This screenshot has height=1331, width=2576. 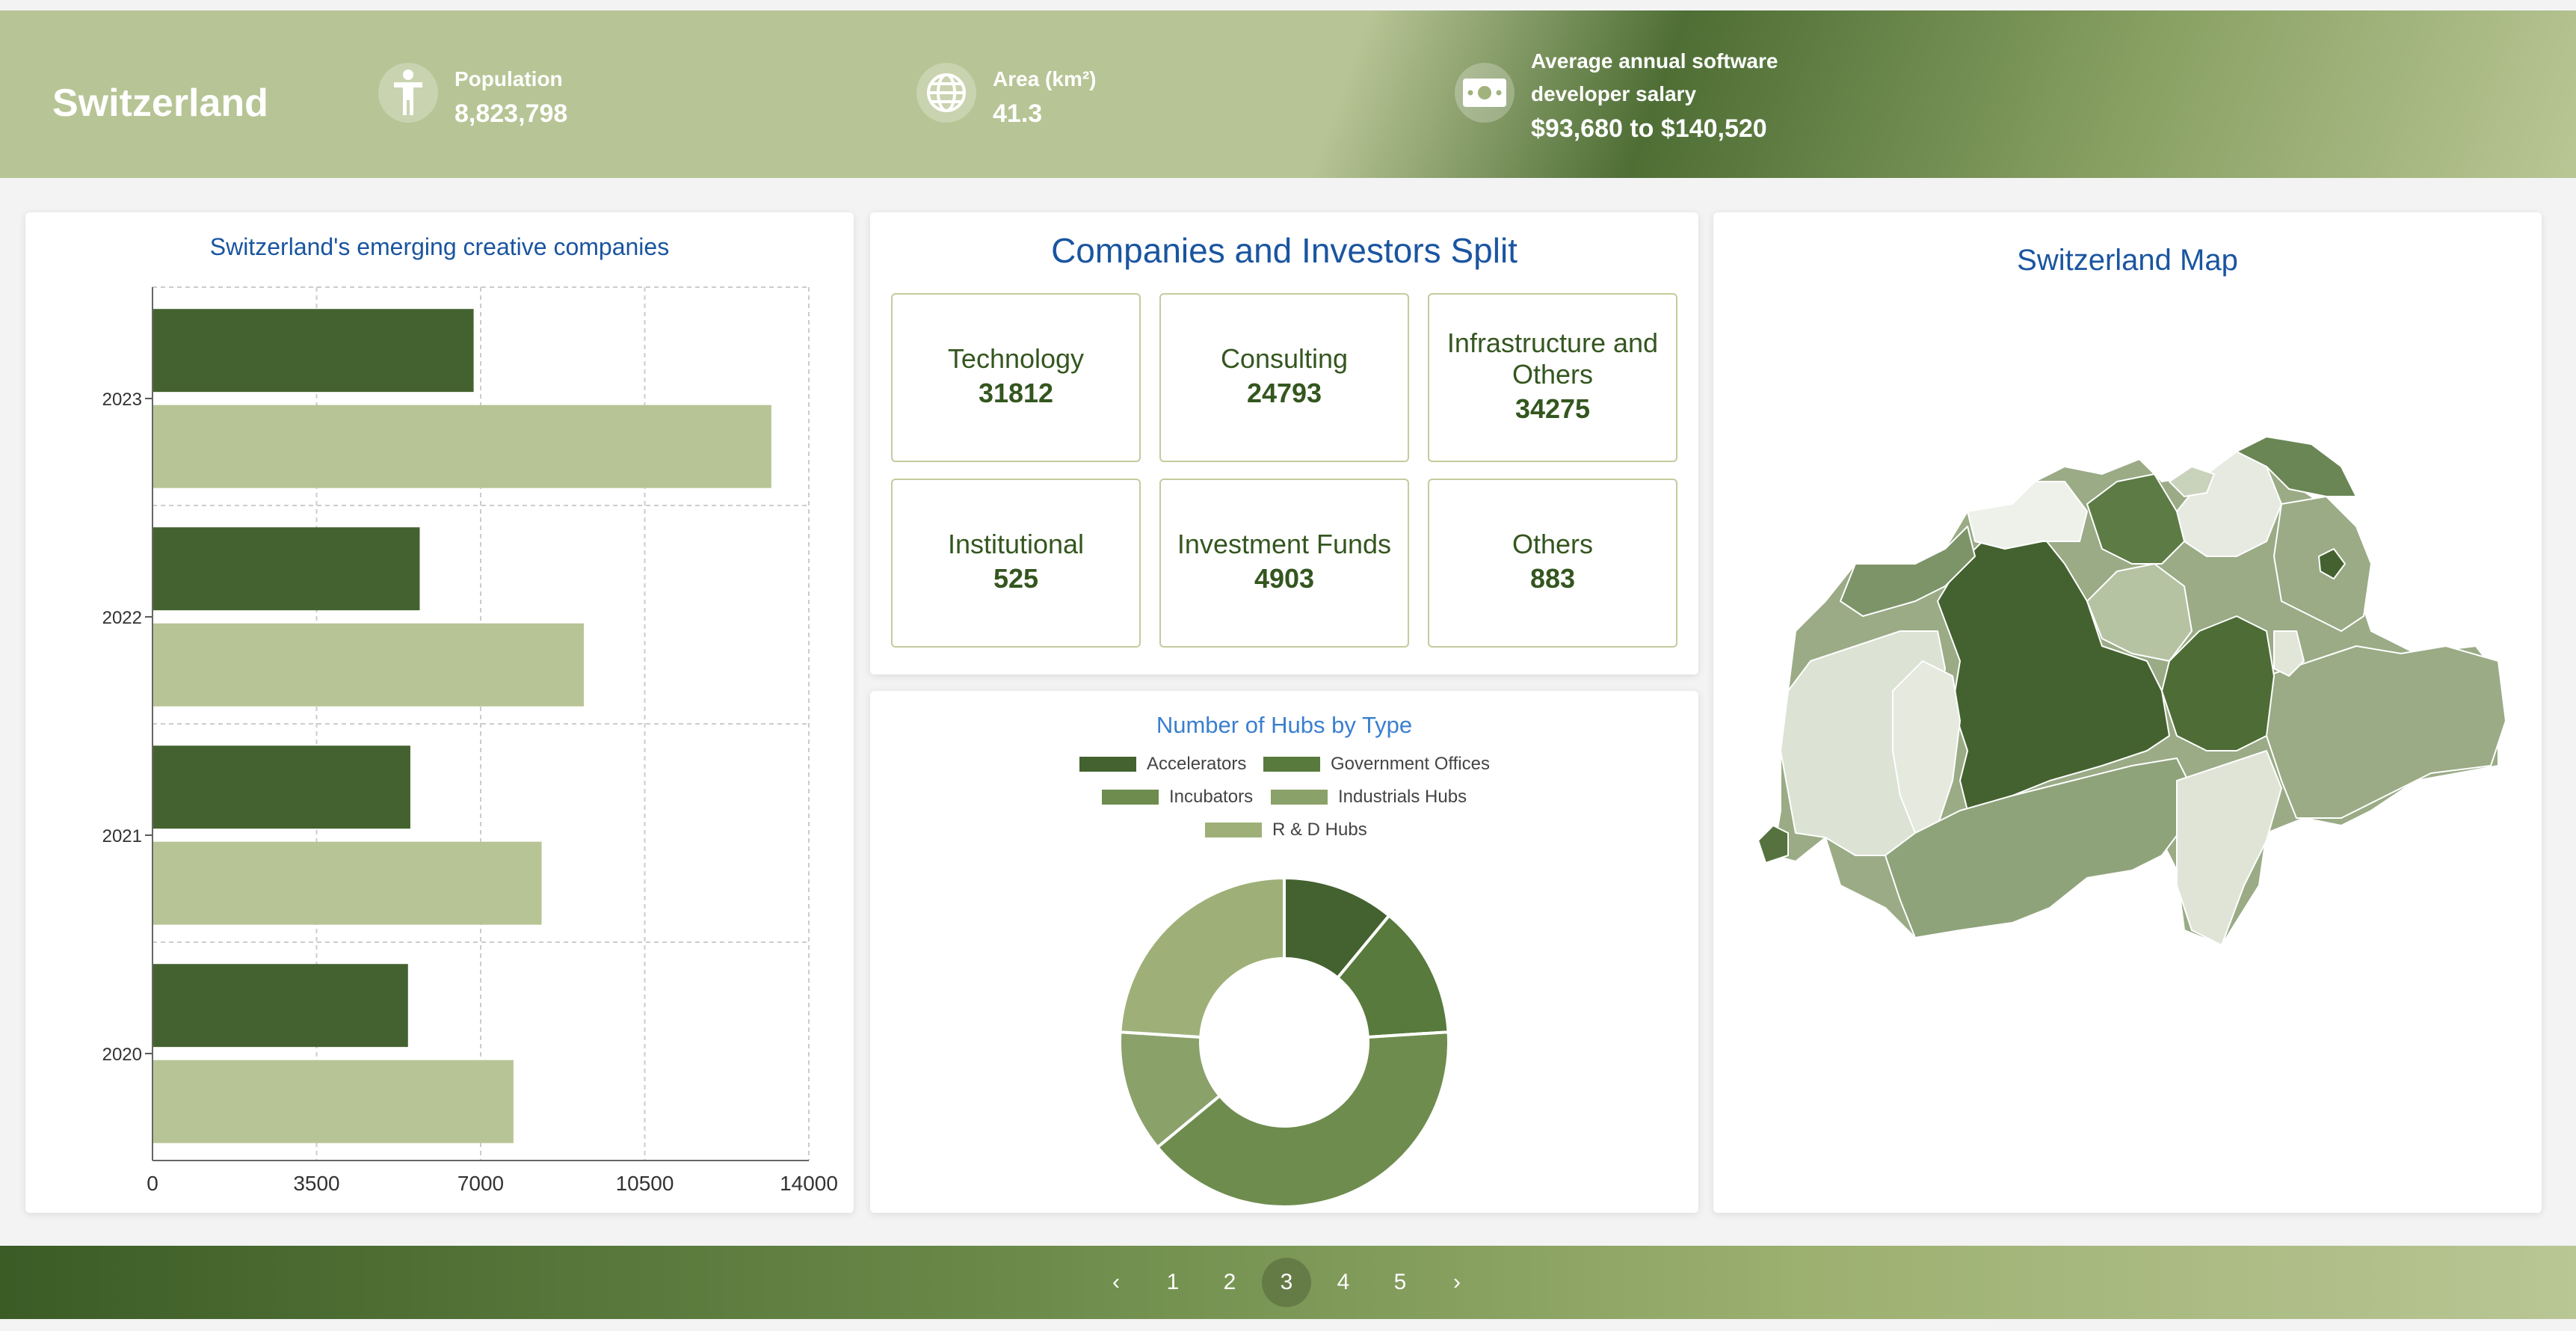 What do you see at coordinates (946, 93) in the screenshot?
I see `globe-icon` at bounding box center [946, 93].